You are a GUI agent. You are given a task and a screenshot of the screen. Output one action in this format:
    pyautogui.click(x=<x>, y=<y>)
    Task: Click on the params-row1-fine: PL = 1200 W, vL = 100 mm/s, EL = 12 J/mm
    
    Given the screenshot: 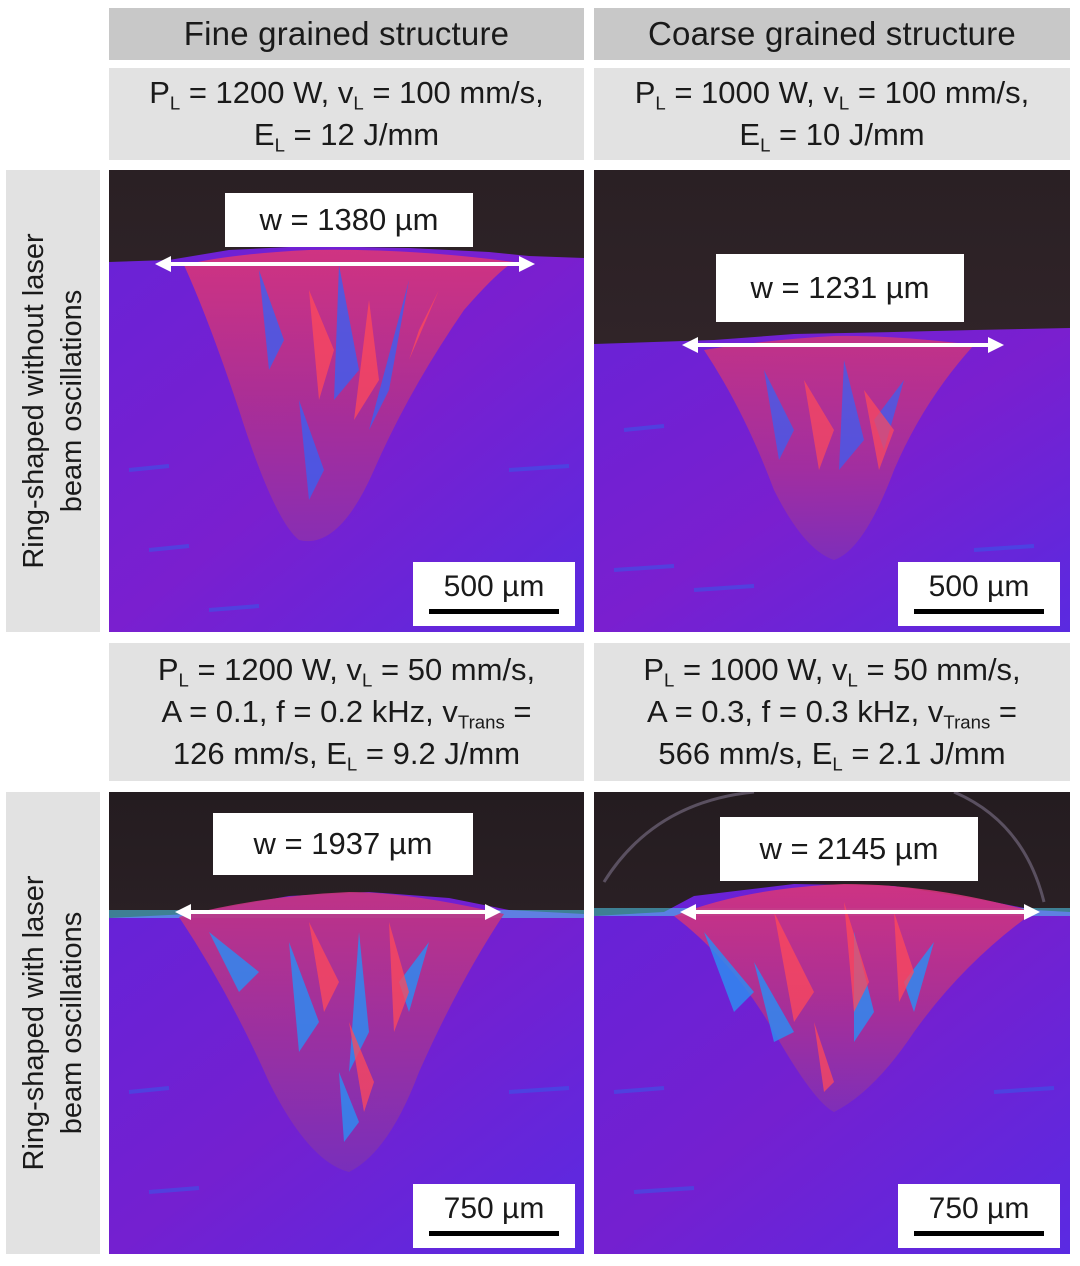 What is the action you would take?
    pyautogui.click(x=346, y=114)
    